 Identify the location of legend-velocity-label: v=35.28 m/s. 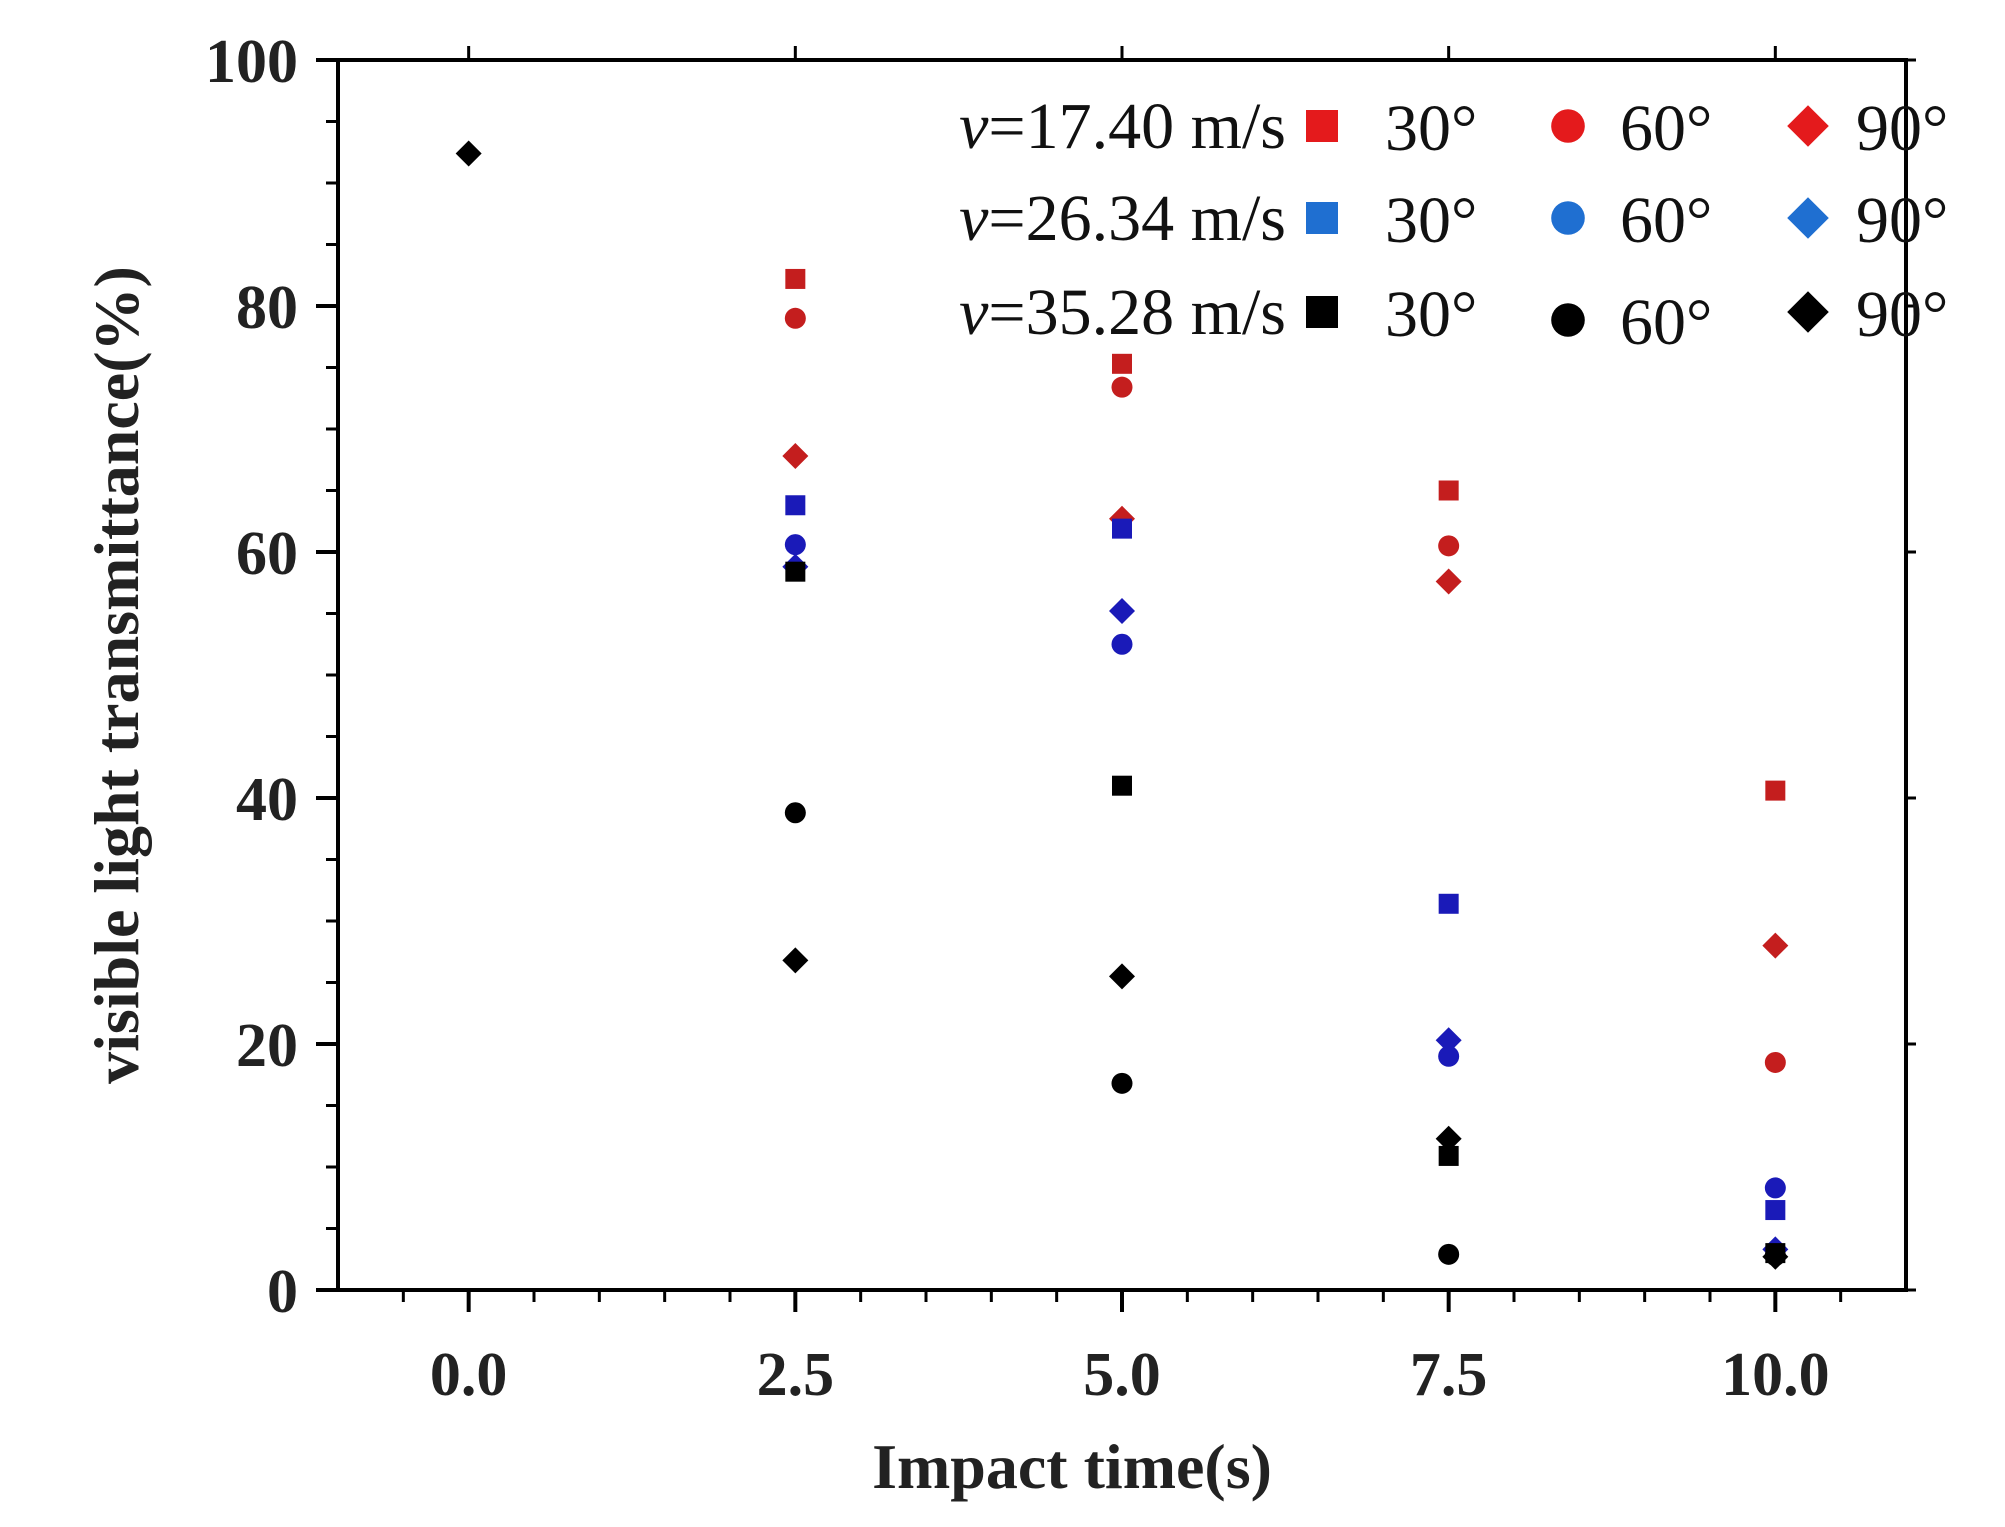
(1122, 312).